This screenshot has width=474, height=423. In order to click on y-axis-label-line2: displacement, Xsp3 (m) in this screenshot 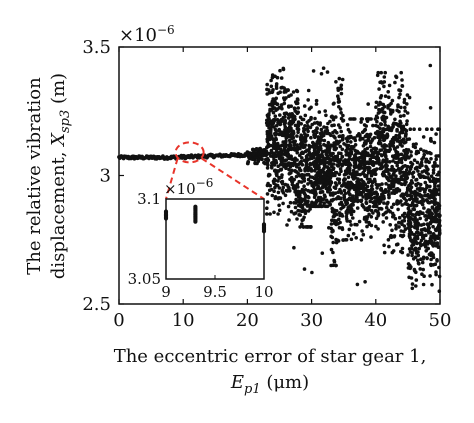, I will do `click(60, 176)`.